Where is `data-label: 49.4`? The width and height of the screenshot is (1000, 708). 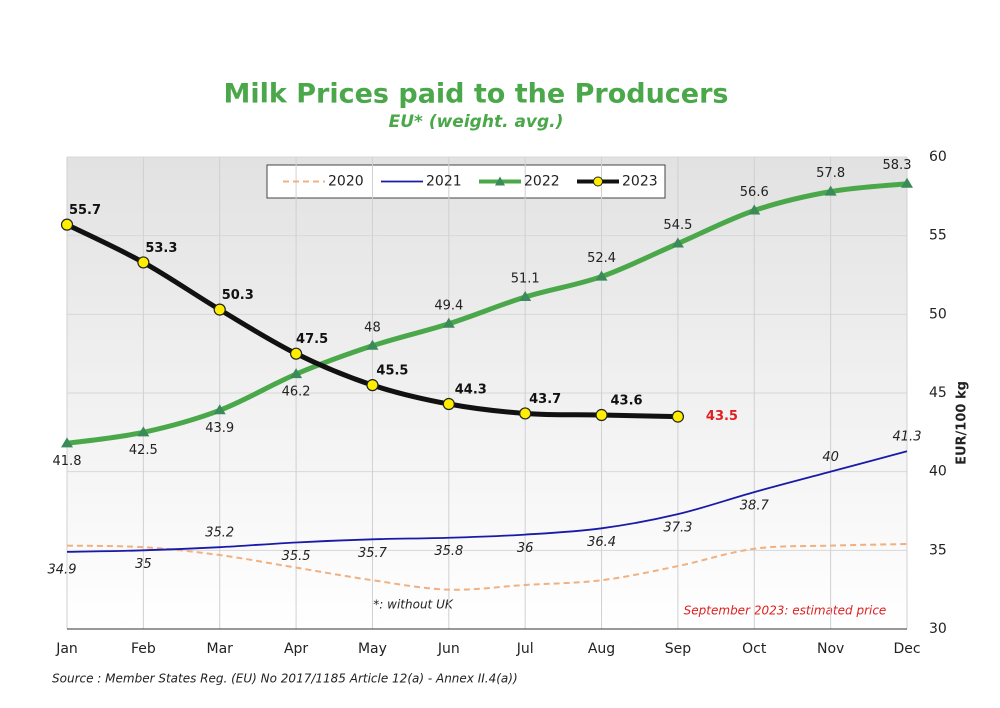 data-label: 49.4 is located at coordinates (448, 305).